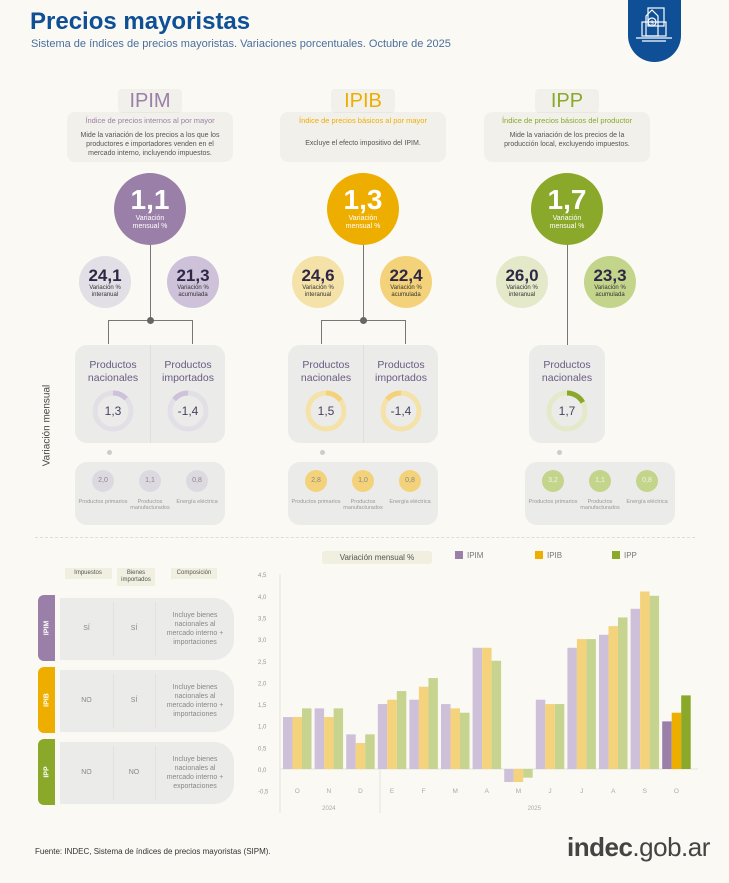  Describe the element at coordinates (47, 425) in the screenshot. I see `side-label: Variación mensual` at that location.